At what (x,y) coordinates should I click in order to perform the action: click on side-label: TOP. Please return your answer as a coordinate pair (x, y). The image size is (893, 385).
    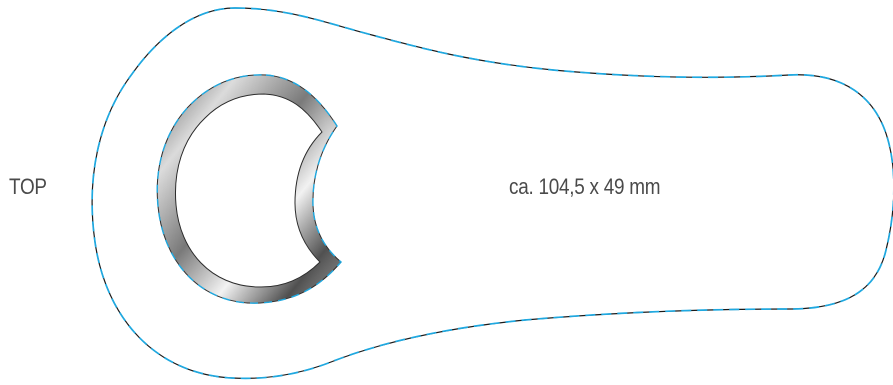
    Looking at the image, I should click on (28, 186).